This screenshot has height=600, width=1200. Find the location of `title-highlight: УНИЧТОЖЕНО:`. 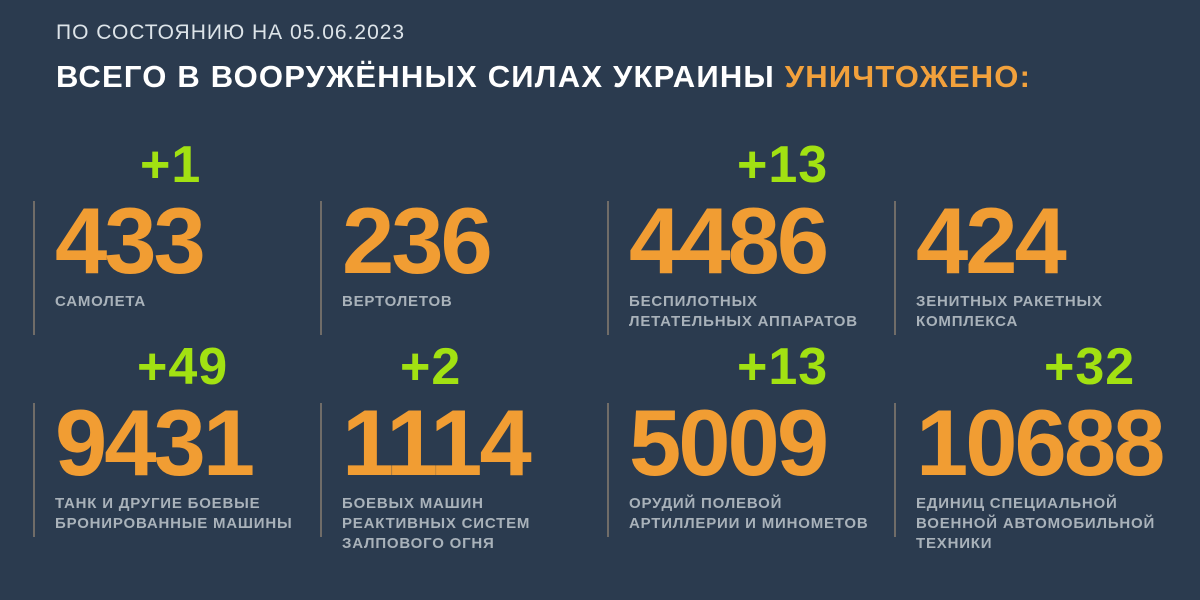

title-highlight: УНИЧТОЖЕНО: is located at coordinates (908, 76).